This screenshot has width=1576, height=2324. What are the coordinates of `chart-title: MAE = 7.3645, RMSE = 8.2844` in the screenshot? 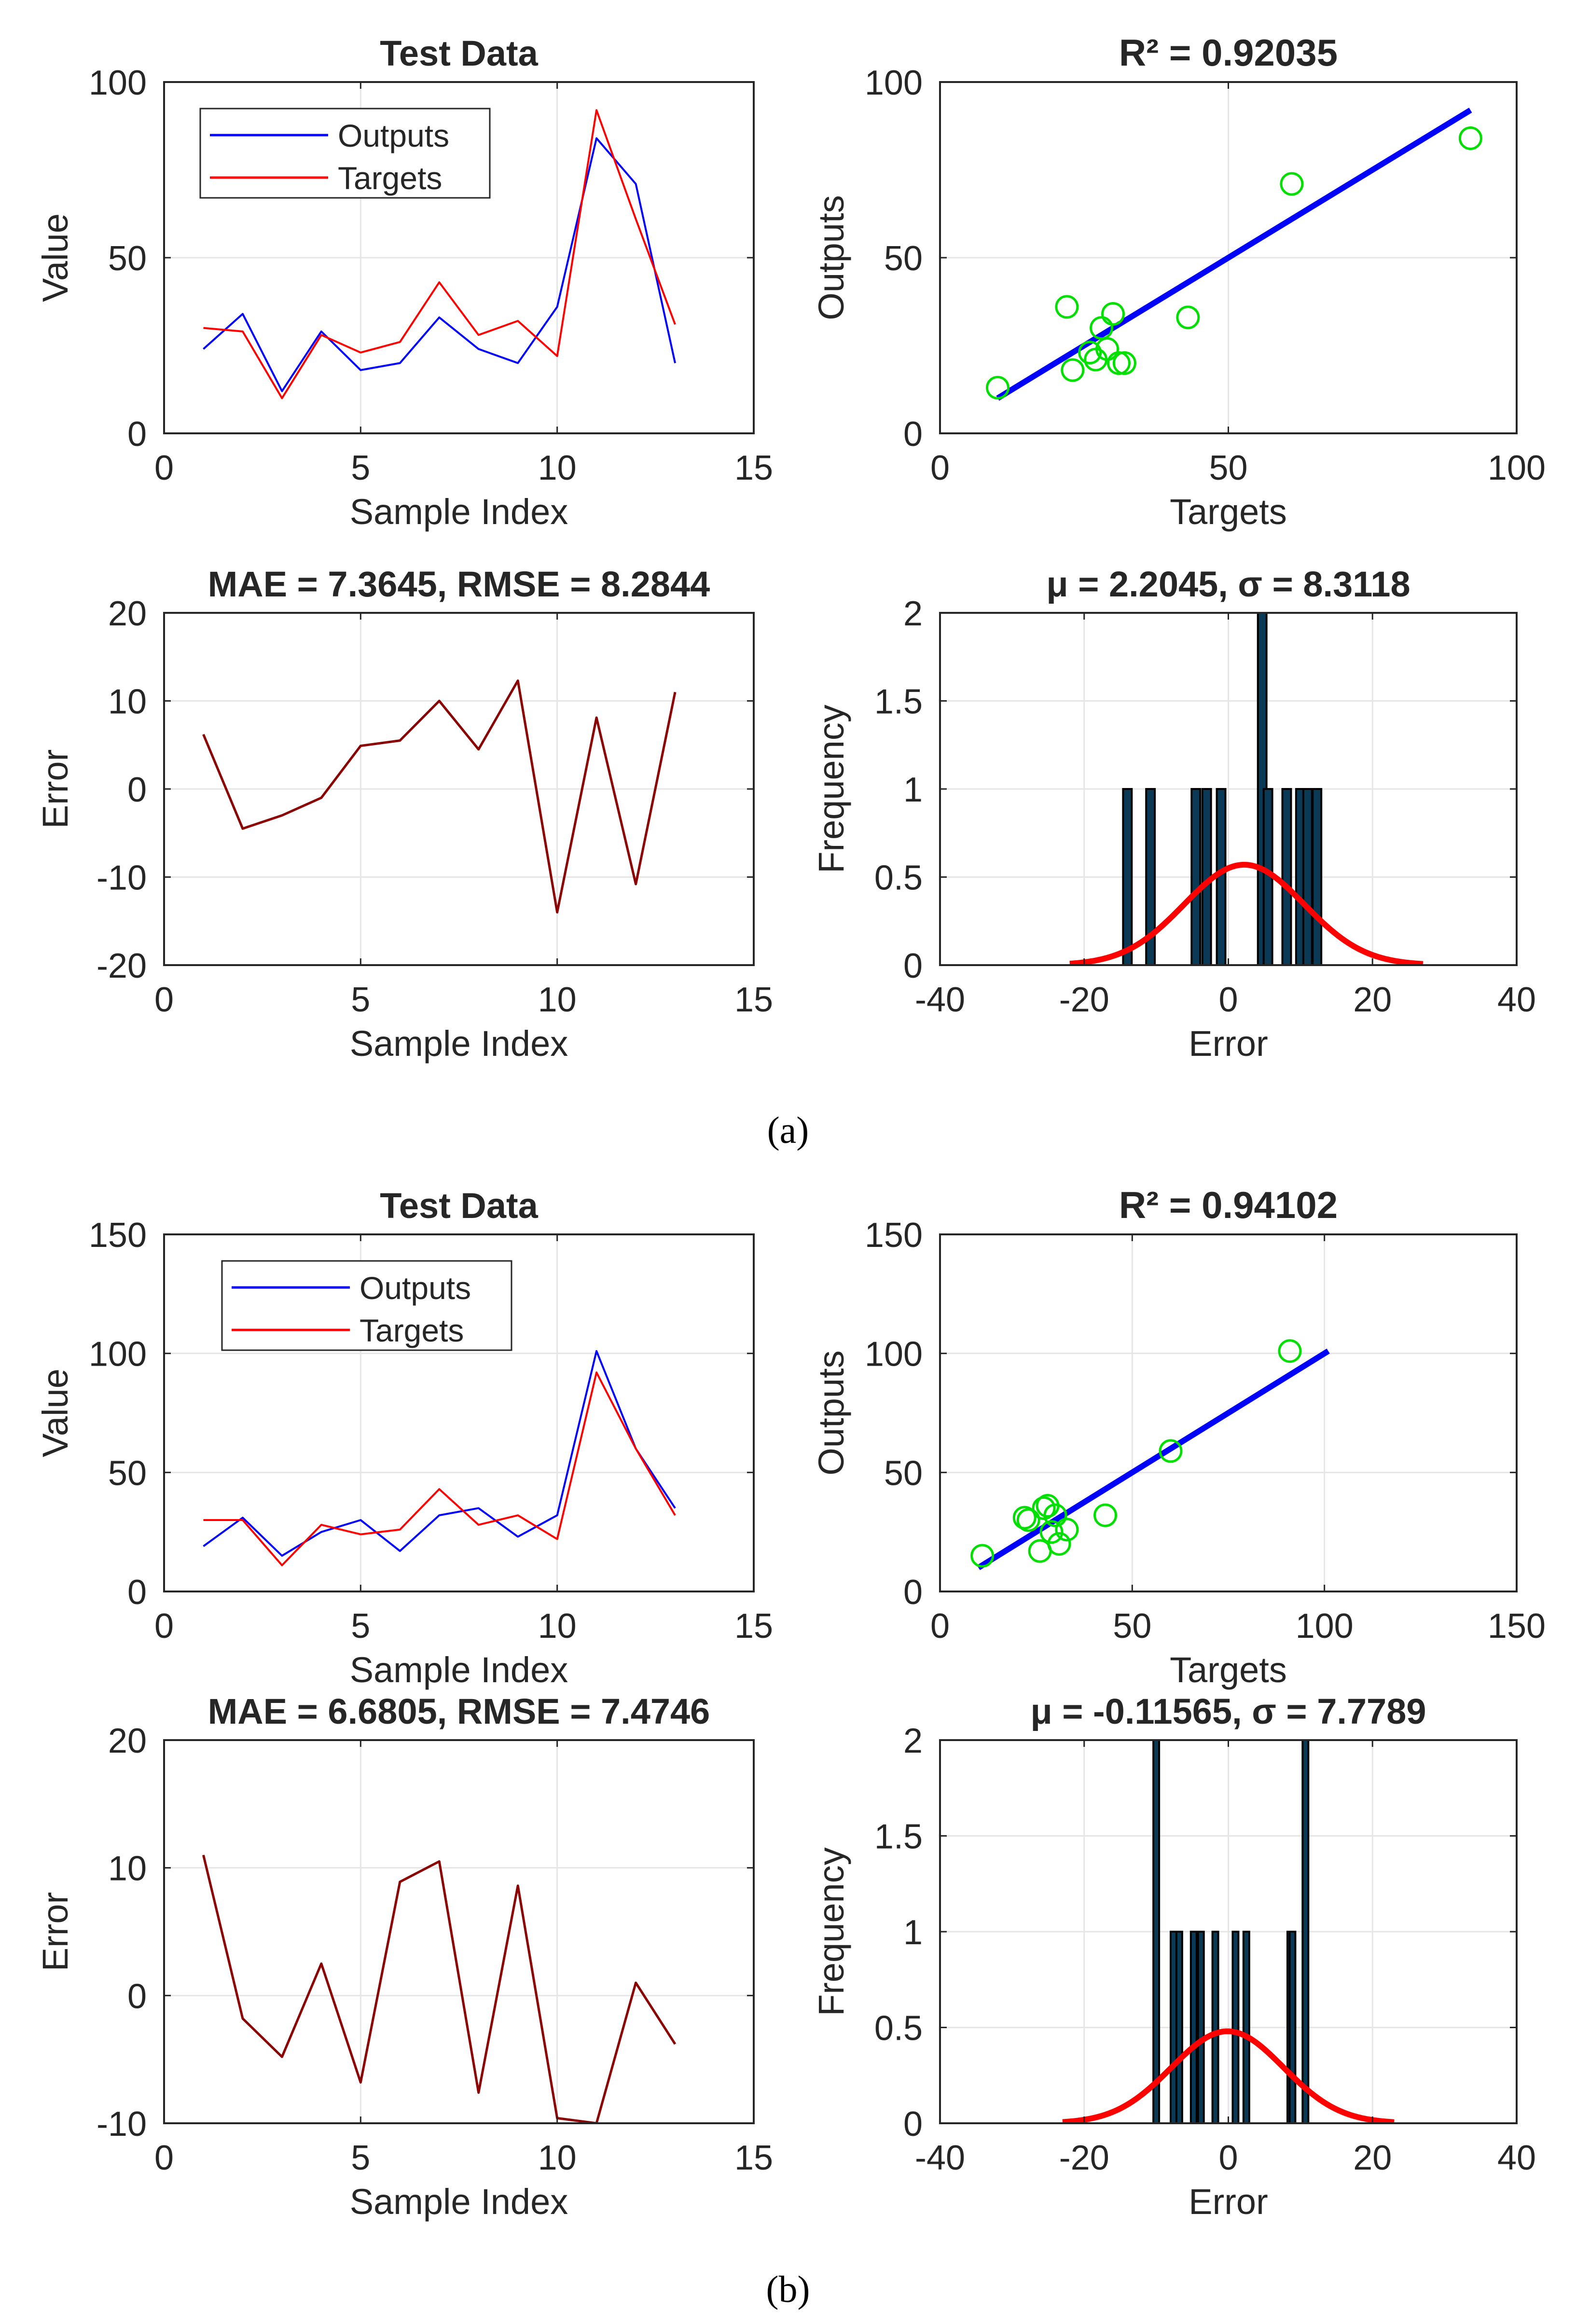 It's located at (459, 584).